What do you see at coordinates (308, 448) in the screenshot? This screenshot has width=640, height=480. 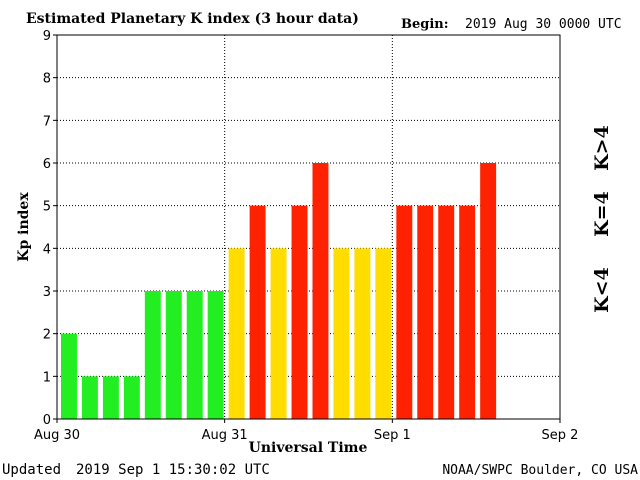 I see `x-axis-label: Universal Time` at bounding box center [308, 448].